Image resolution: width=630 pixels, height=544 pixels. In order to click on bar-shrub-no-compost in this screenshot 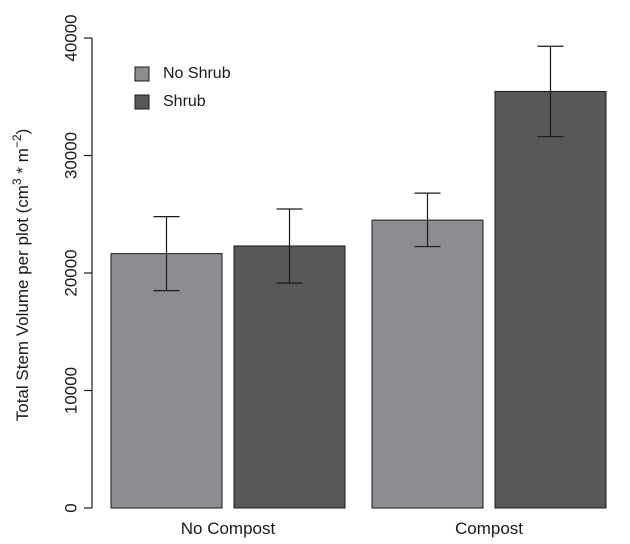, I will do `click(289, 377)`.